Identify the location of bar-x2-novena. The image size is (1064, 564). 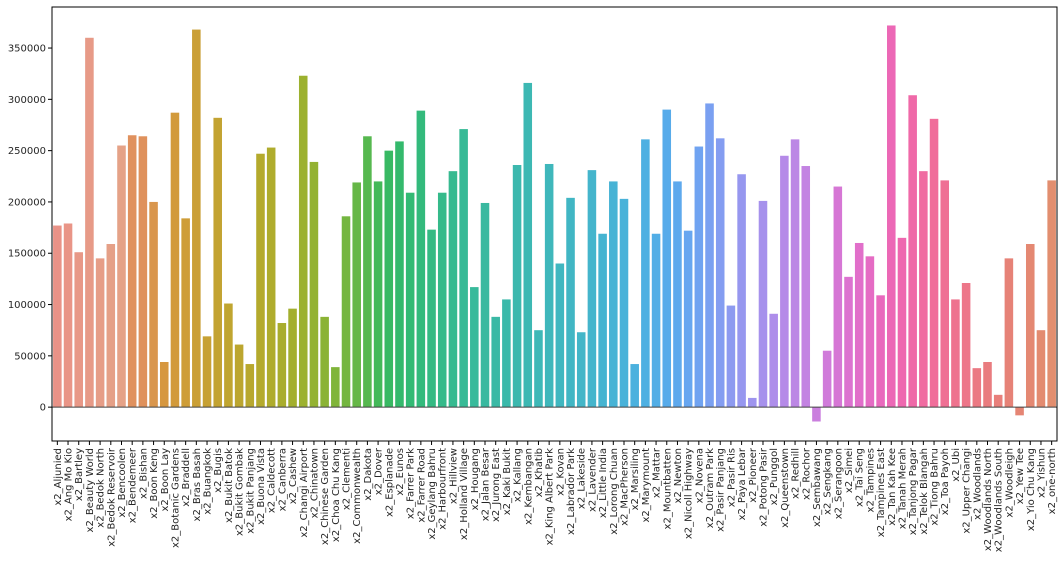
(699, 277).